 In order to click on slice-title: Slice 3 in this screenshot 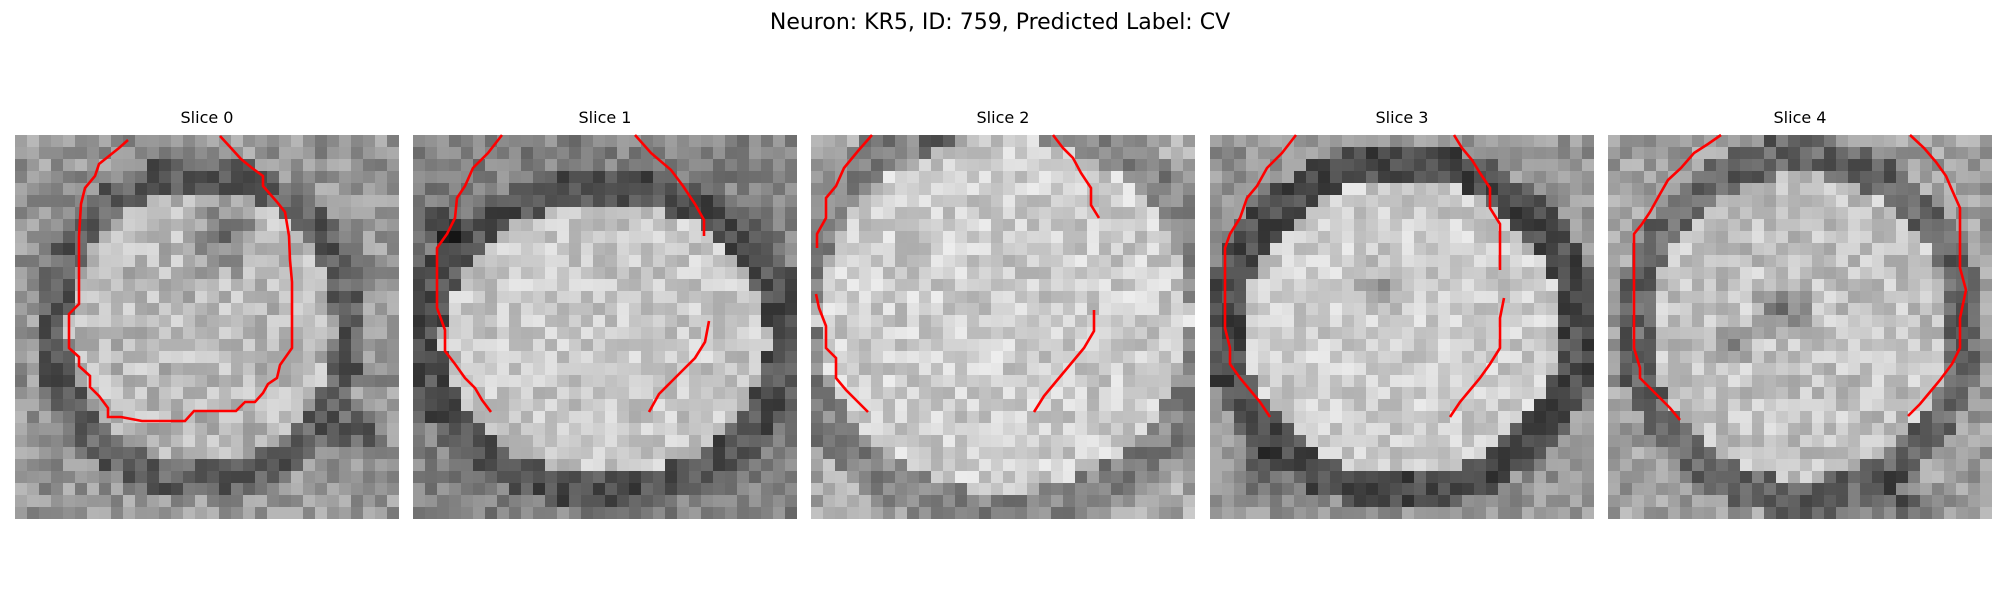, I will do `click(1402, 119)`.